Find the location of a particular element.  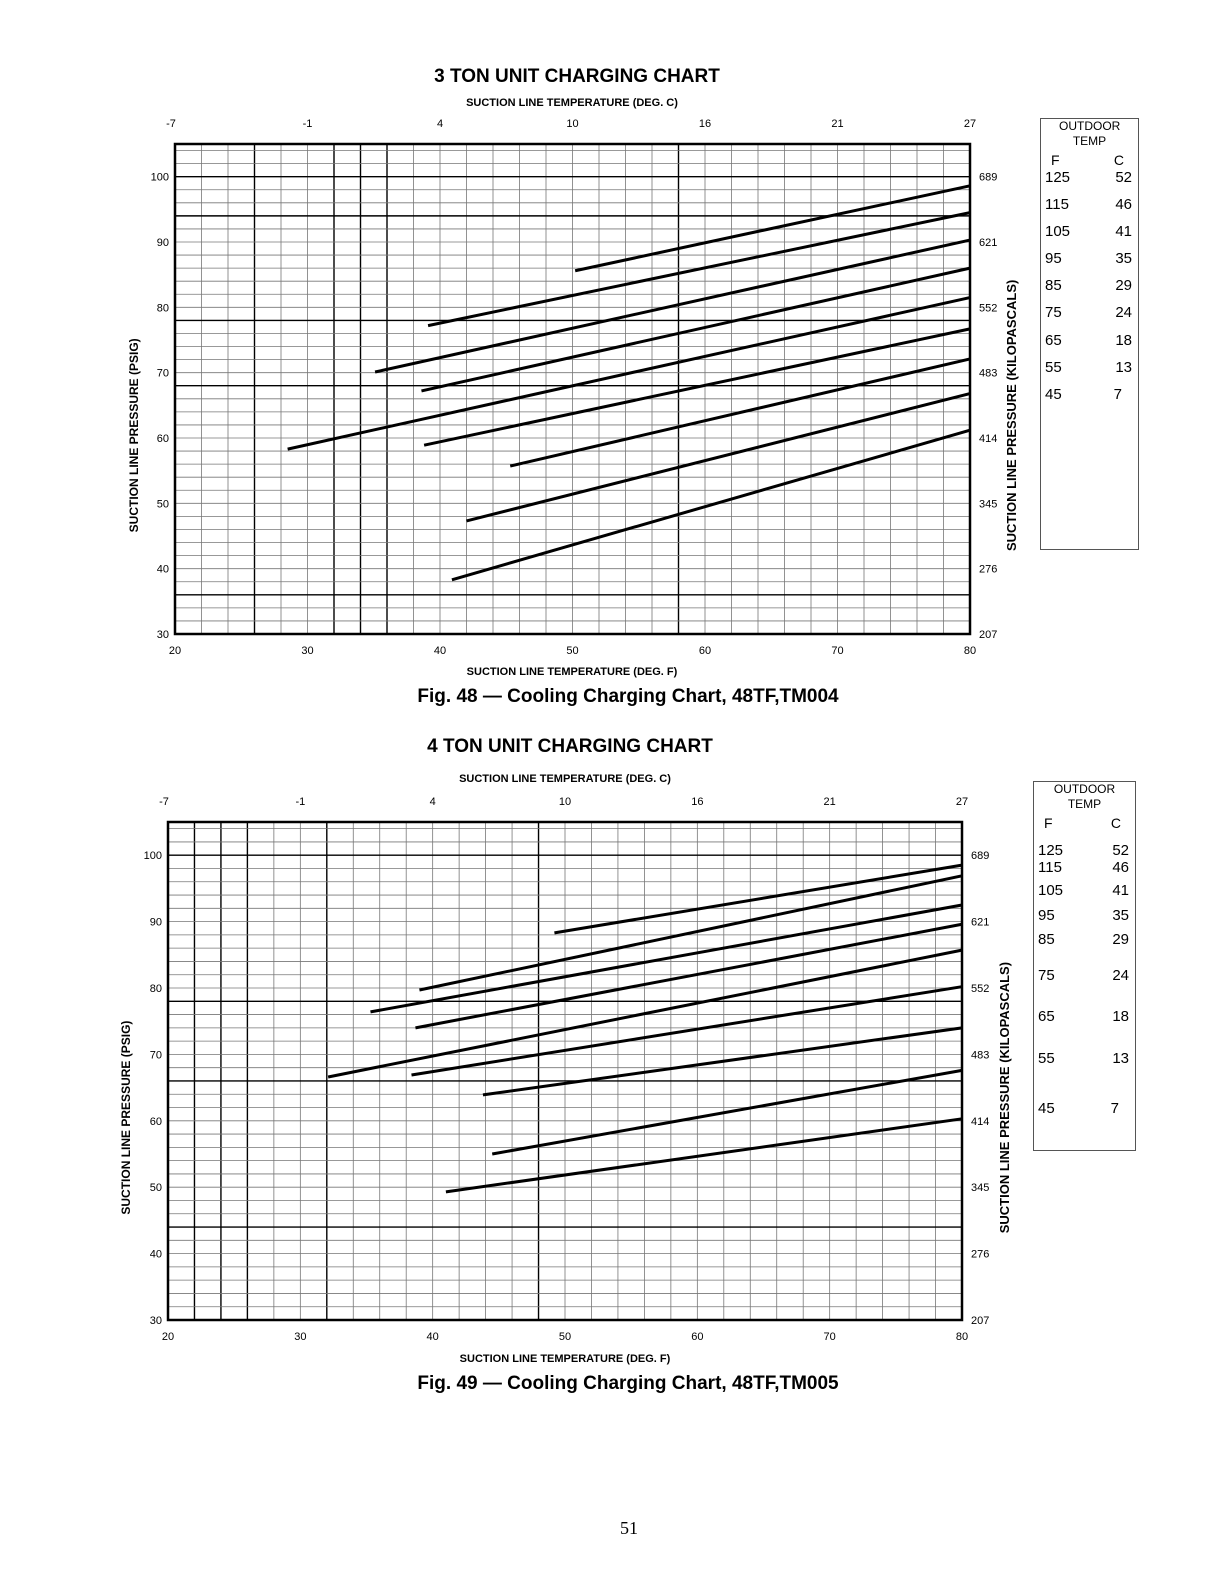

x2-axis-label: SUCTION LINE TEMPERATURE (DEG. C) is located at coordinates (572, 103).